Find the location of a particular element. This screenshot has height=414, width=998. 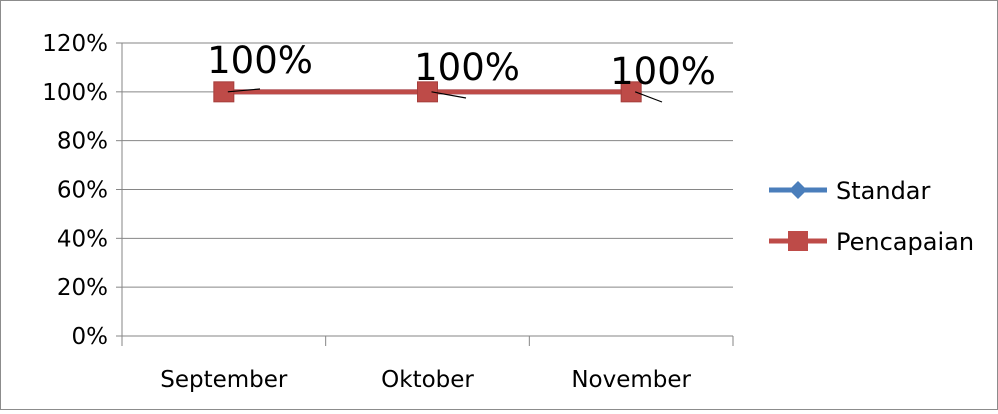

legend-marker-diamond-icon is located at coordinates (798, 190).